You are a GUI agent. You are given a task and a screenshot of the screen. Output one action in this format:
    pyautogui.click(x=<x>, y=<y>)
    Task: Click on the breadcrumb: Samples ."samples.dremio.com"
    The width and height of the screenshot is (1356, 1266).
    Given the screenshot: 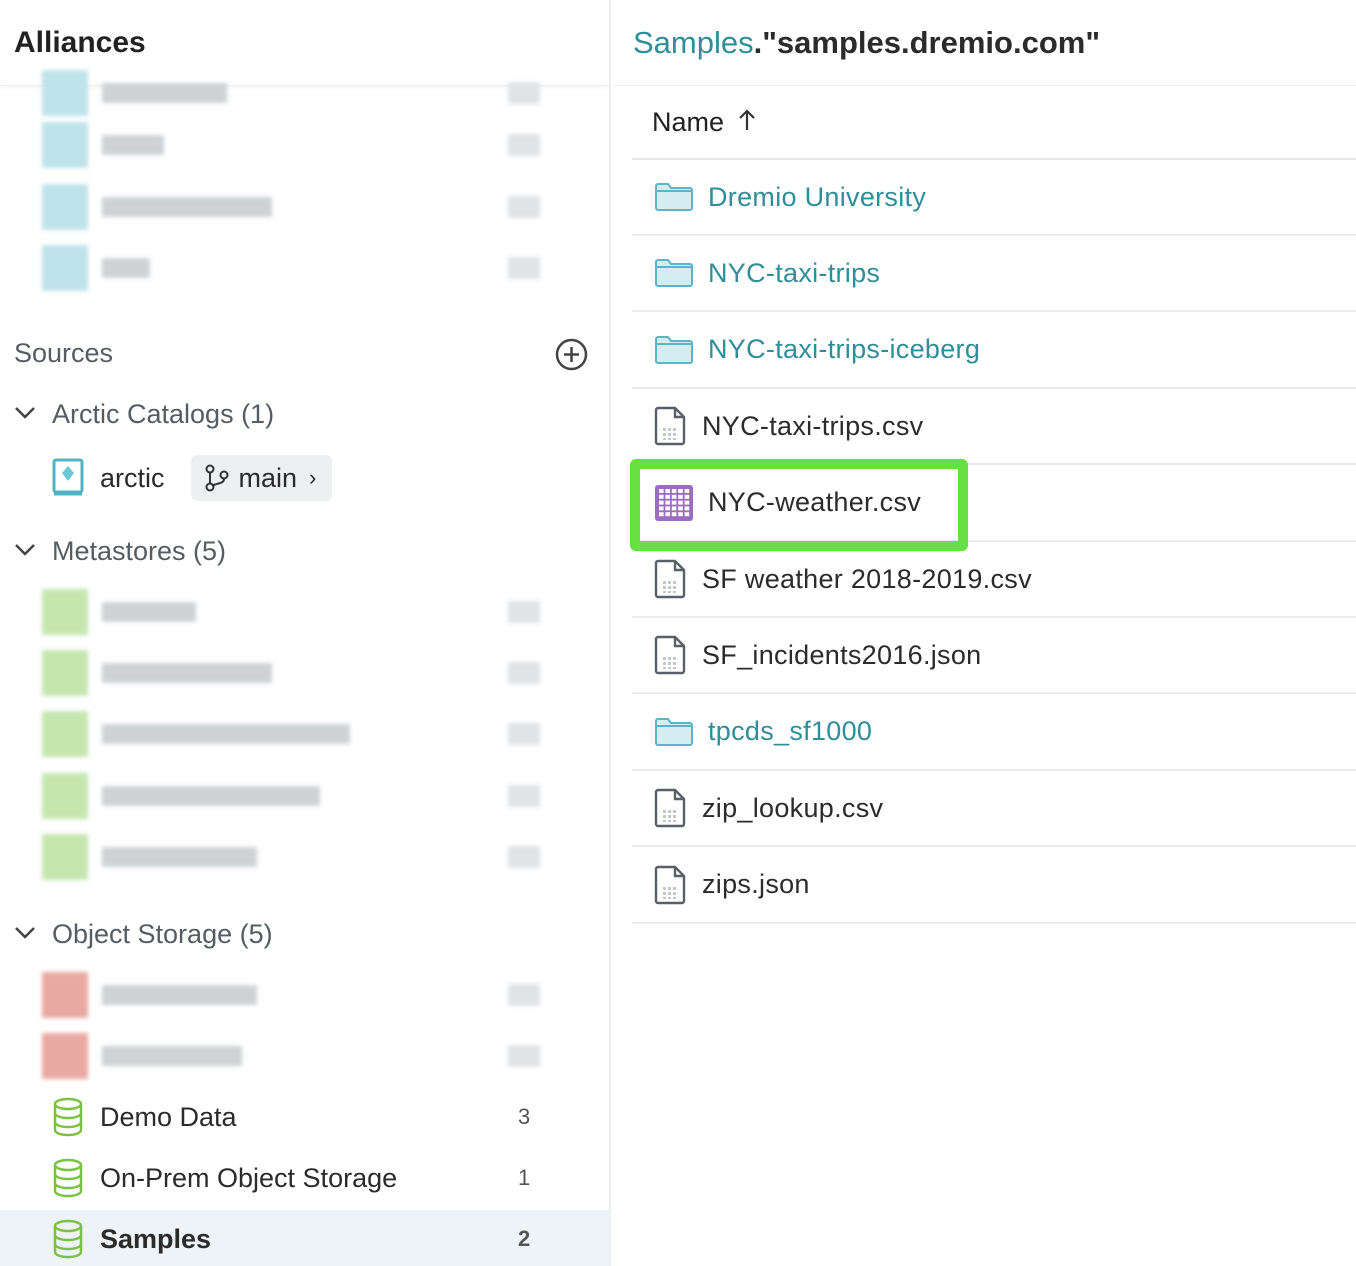 What is the action you would take?
    pyautogui.click(x=984, y=43)
    